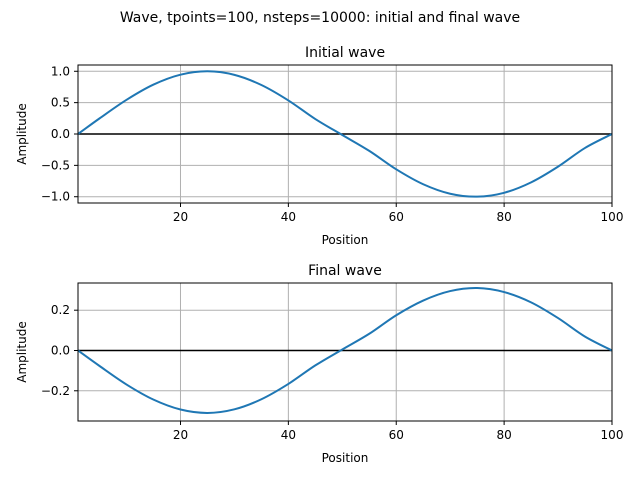 The height and width of the screenshot is (480, 640). What do you see at coordinates (345, 53) in the screenshot?
I see `subplot-title: Initial wave` at bounding box center [345, 53].